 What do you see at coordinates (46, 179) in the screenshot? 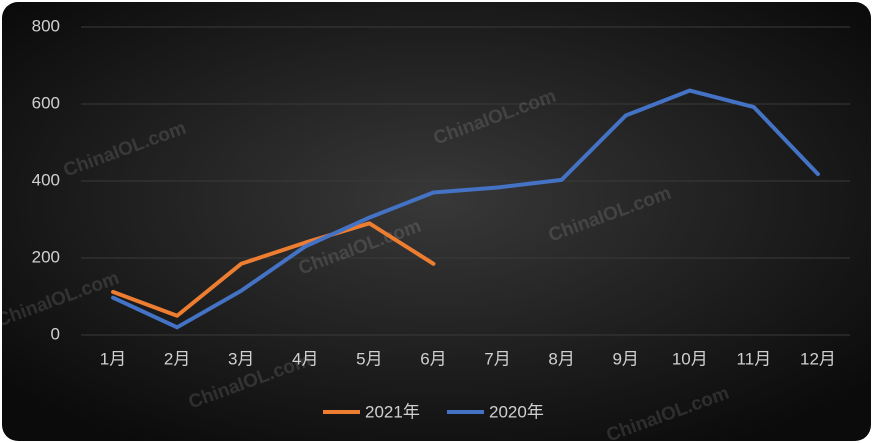
I see `y-tick-label: 400` at bounding box center [46, 179].